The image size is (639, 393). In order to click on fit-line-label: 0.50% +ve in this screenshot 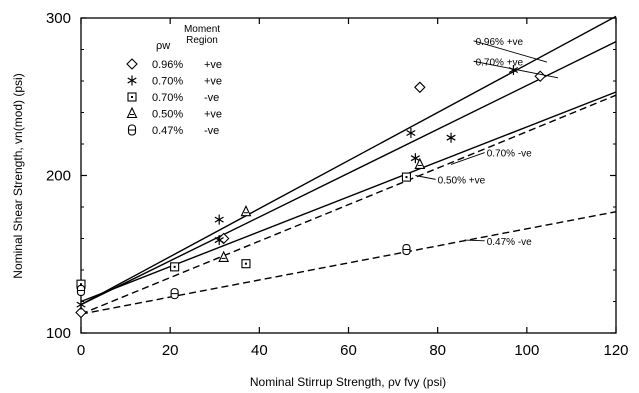, I will do `click(462, 180)`.